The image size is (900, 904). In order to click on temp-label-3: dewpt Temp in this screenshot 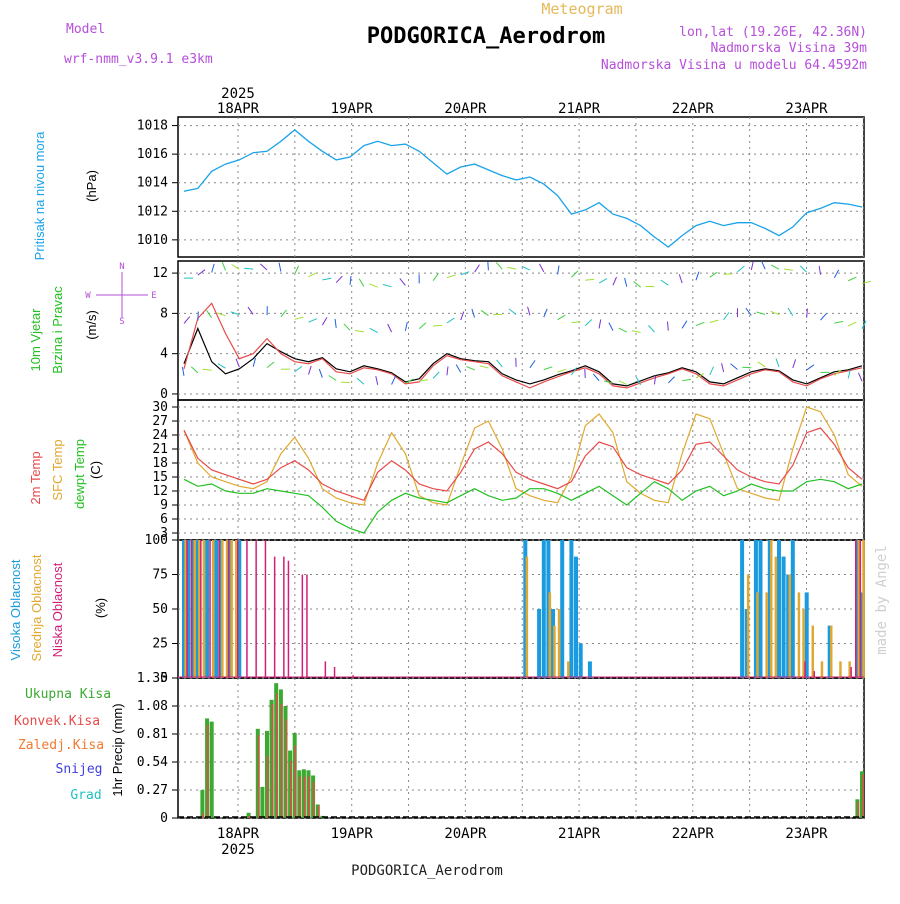, I will do `click(79, 474)`.